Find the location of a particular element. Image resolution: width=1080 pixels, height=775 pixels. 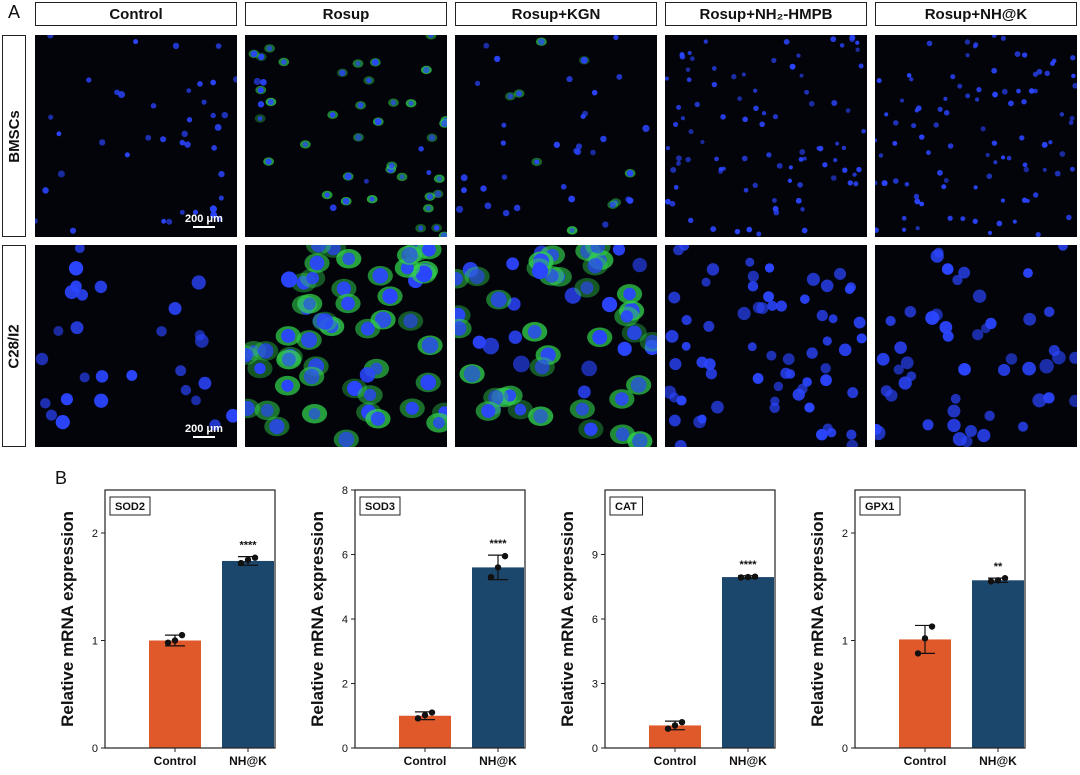

scale-bar-line is located at coordinates (203, 437).